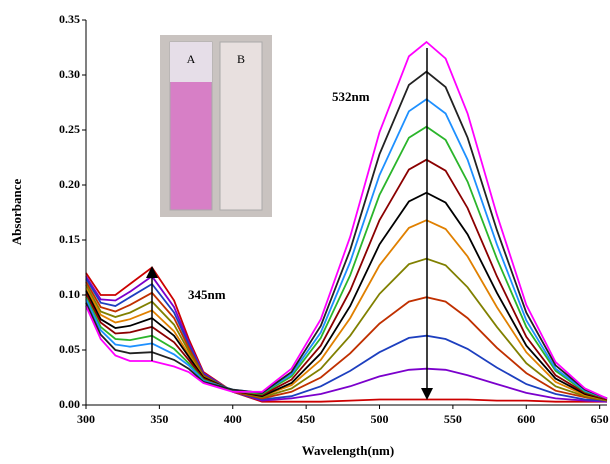 The image size is (610, 464). I want to click on x-tick-label: 550, so click(453, 419).